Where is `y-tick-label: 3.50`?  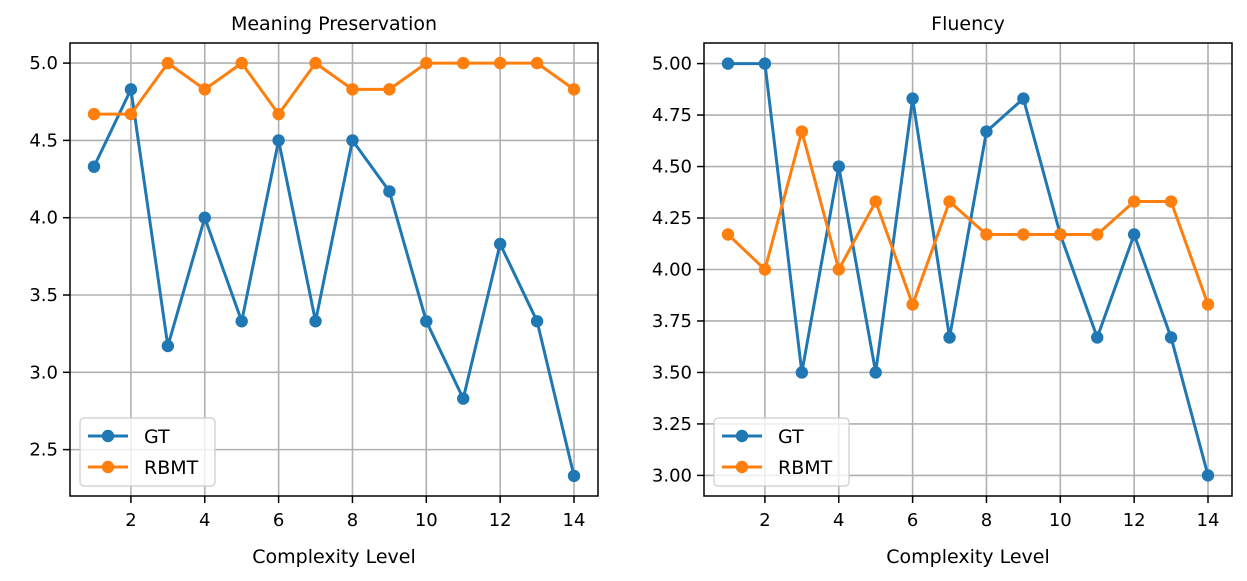
y-tick-label: 3.50 is located at coordinates (672, 372).